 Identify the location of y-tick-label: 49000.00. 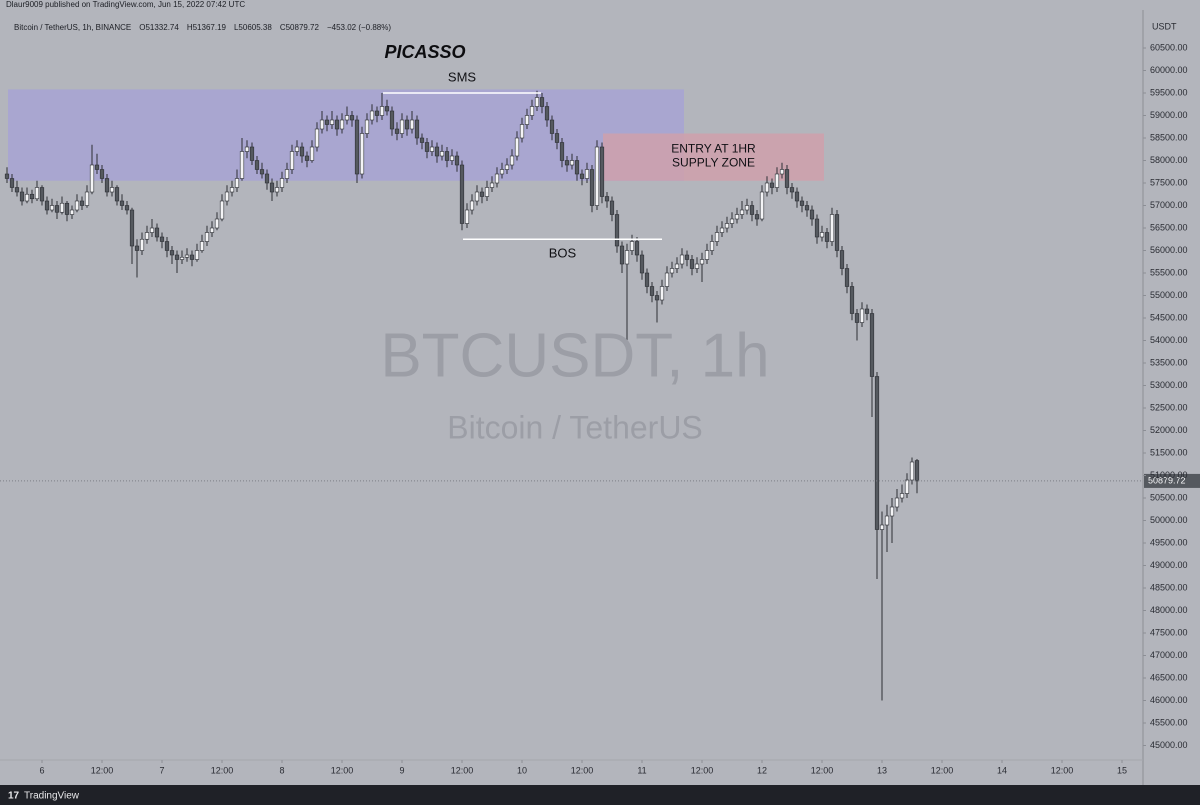
(1169, 565).